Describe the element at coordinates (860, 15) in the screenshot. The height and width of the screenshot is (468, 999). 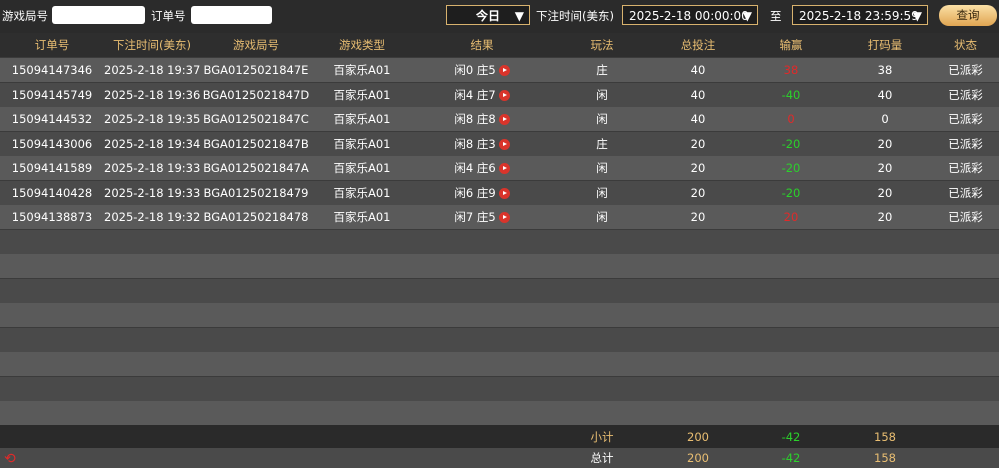
I see `end-date: 2025-2-18 23:59:59 ▼` at that location.